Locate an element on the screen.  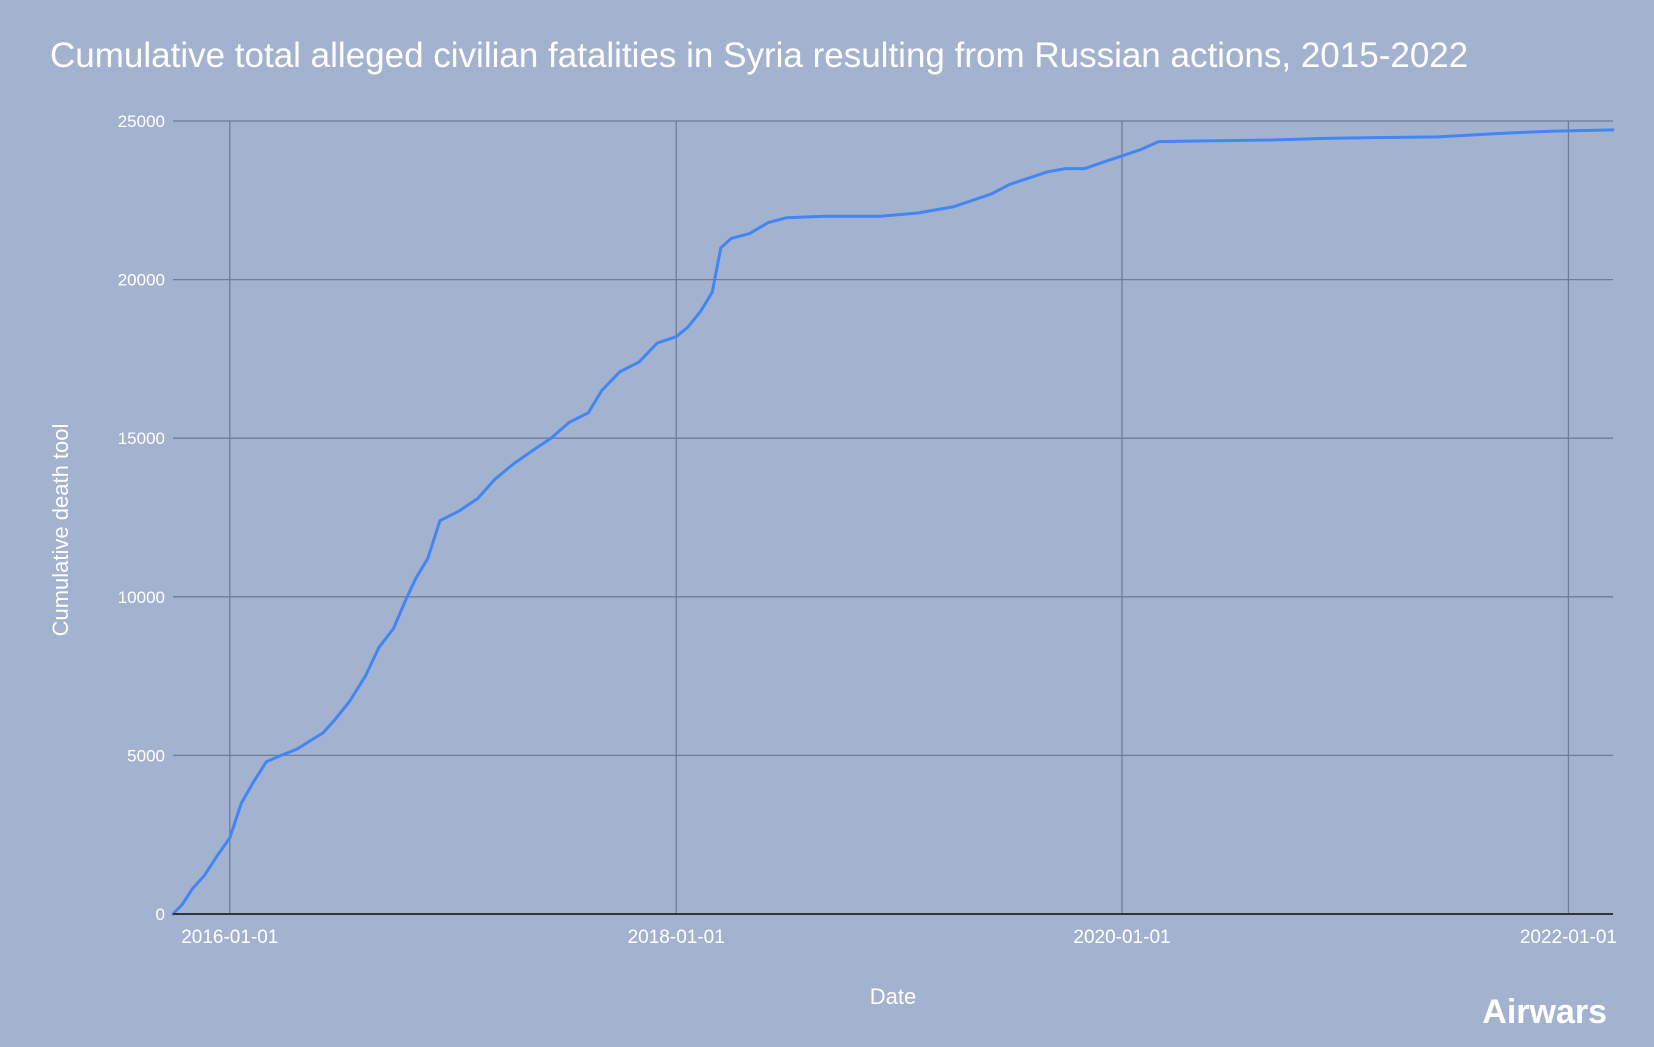
y-tick-label: 10000 is located at coordinates (141, 597).